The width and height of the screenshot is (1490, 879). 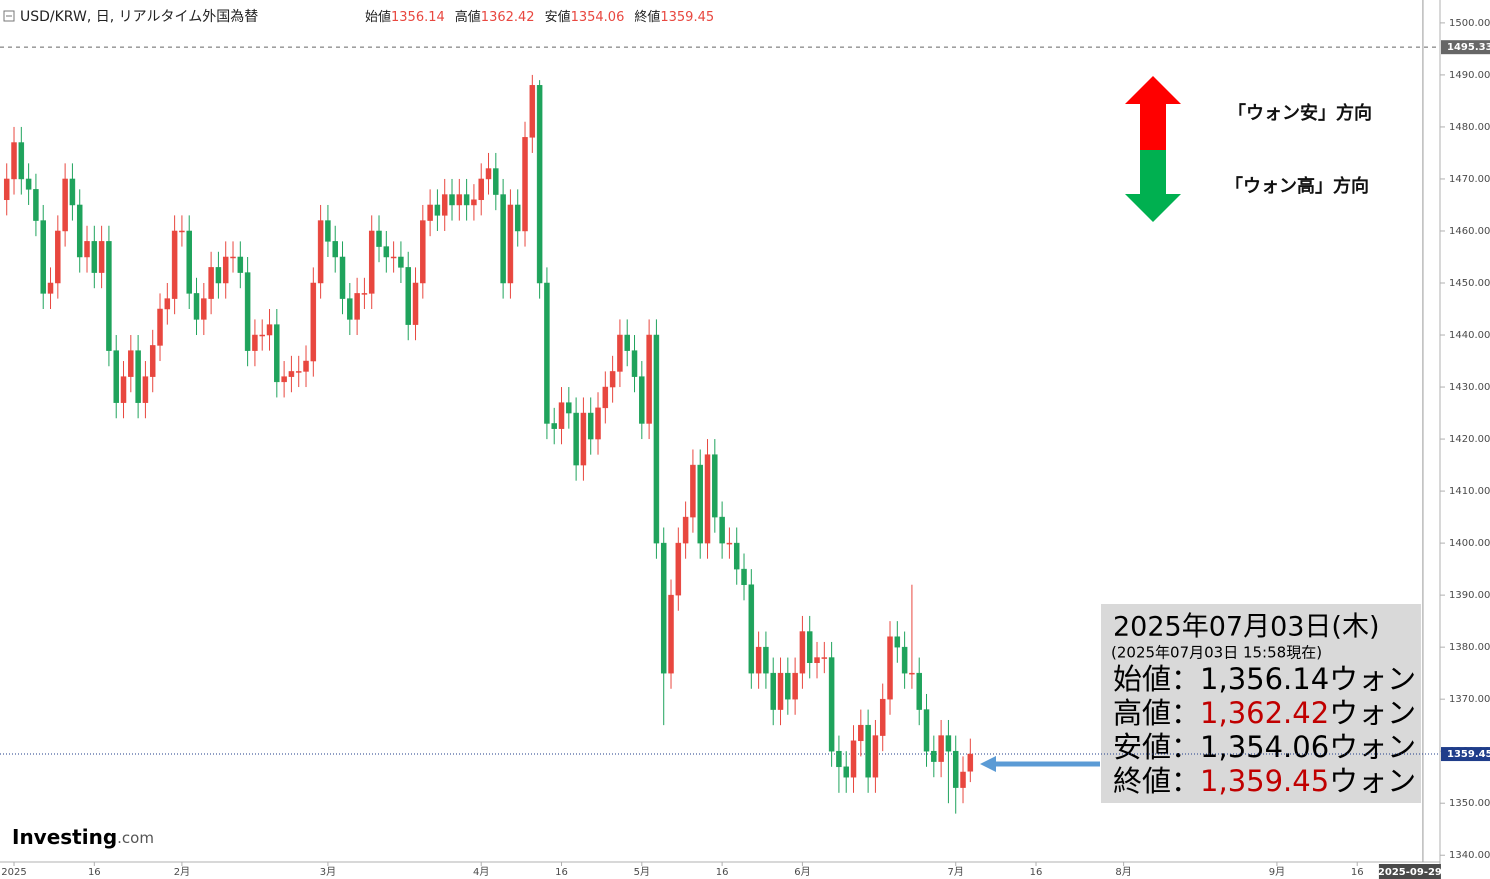 What do you see at coordinates (182, 872) in the screenshot?
I see `x-tick-label: 2月` at bounding box center [182, 872].